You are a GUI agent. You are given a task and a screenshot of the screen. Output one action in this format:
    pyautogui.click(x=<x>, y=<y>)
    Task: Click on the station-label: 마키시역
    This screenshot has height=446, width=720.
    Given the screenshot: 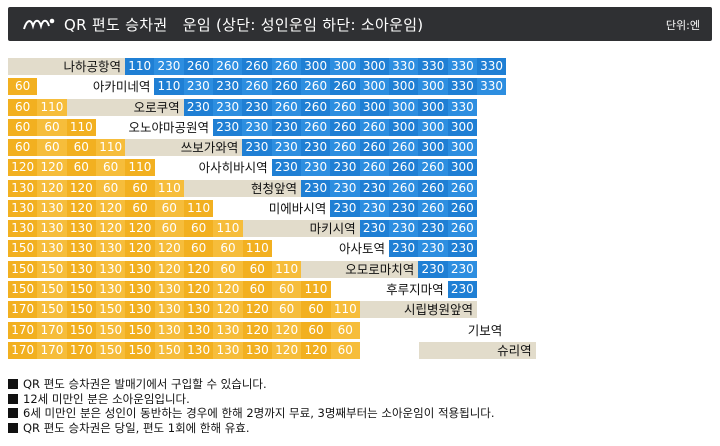 What is the action you would take?
    pyautogui.click(x=301, y=229)
    